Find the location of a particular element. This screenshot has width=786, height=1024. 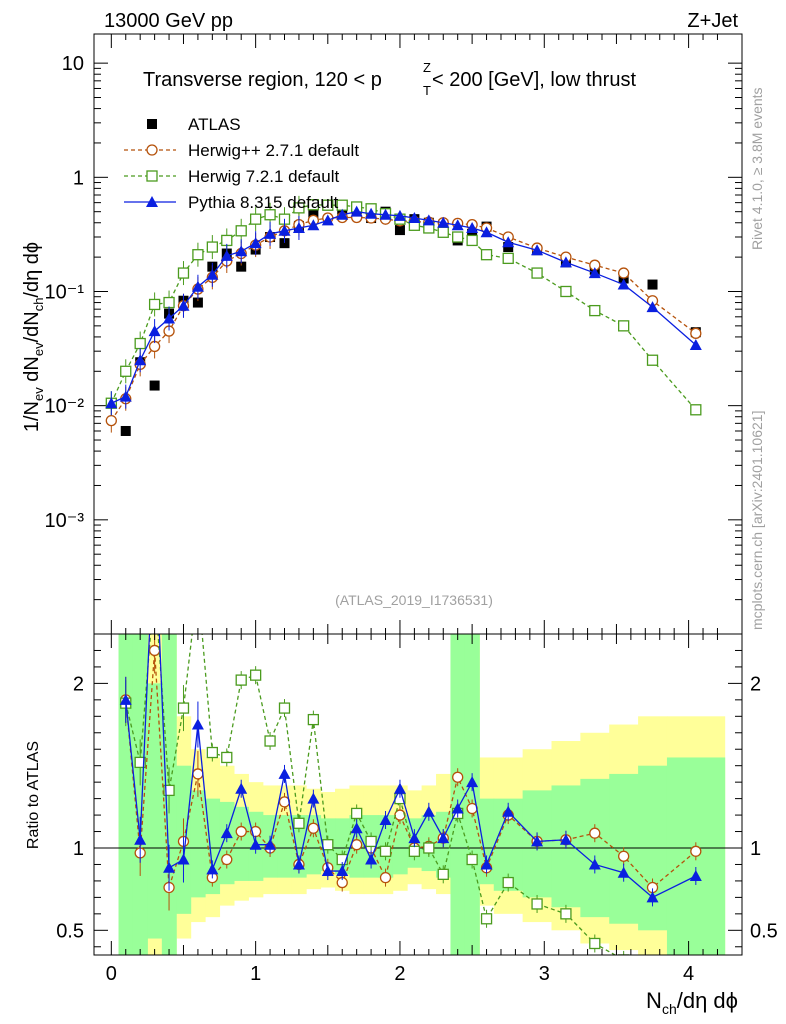

subtitle-text-end: < 200 [GeV], low thrust is located at coordinates (534, 80).